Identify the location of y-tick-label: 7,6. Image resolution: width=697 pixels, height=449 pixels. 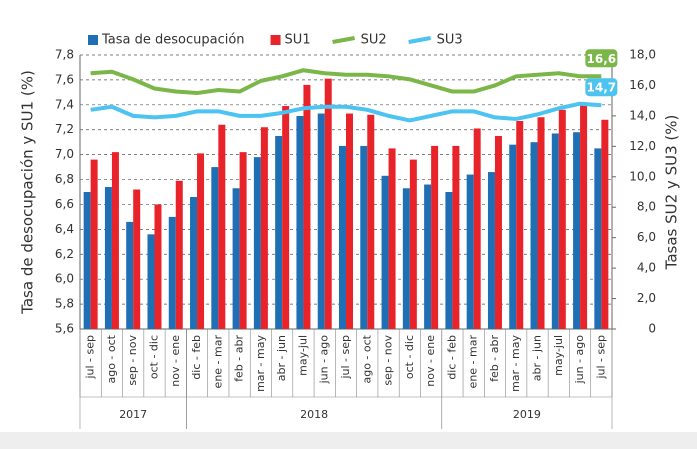
(64, 79).